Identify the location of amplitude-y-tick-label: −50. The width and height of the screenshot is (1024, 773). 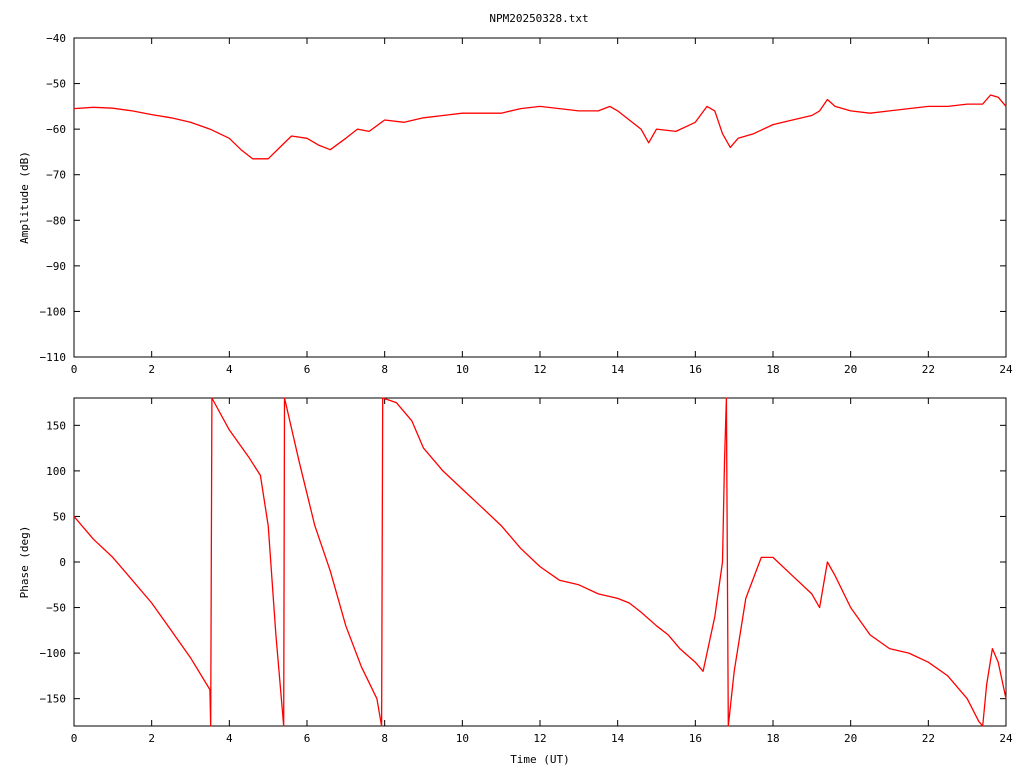
(56, 84).